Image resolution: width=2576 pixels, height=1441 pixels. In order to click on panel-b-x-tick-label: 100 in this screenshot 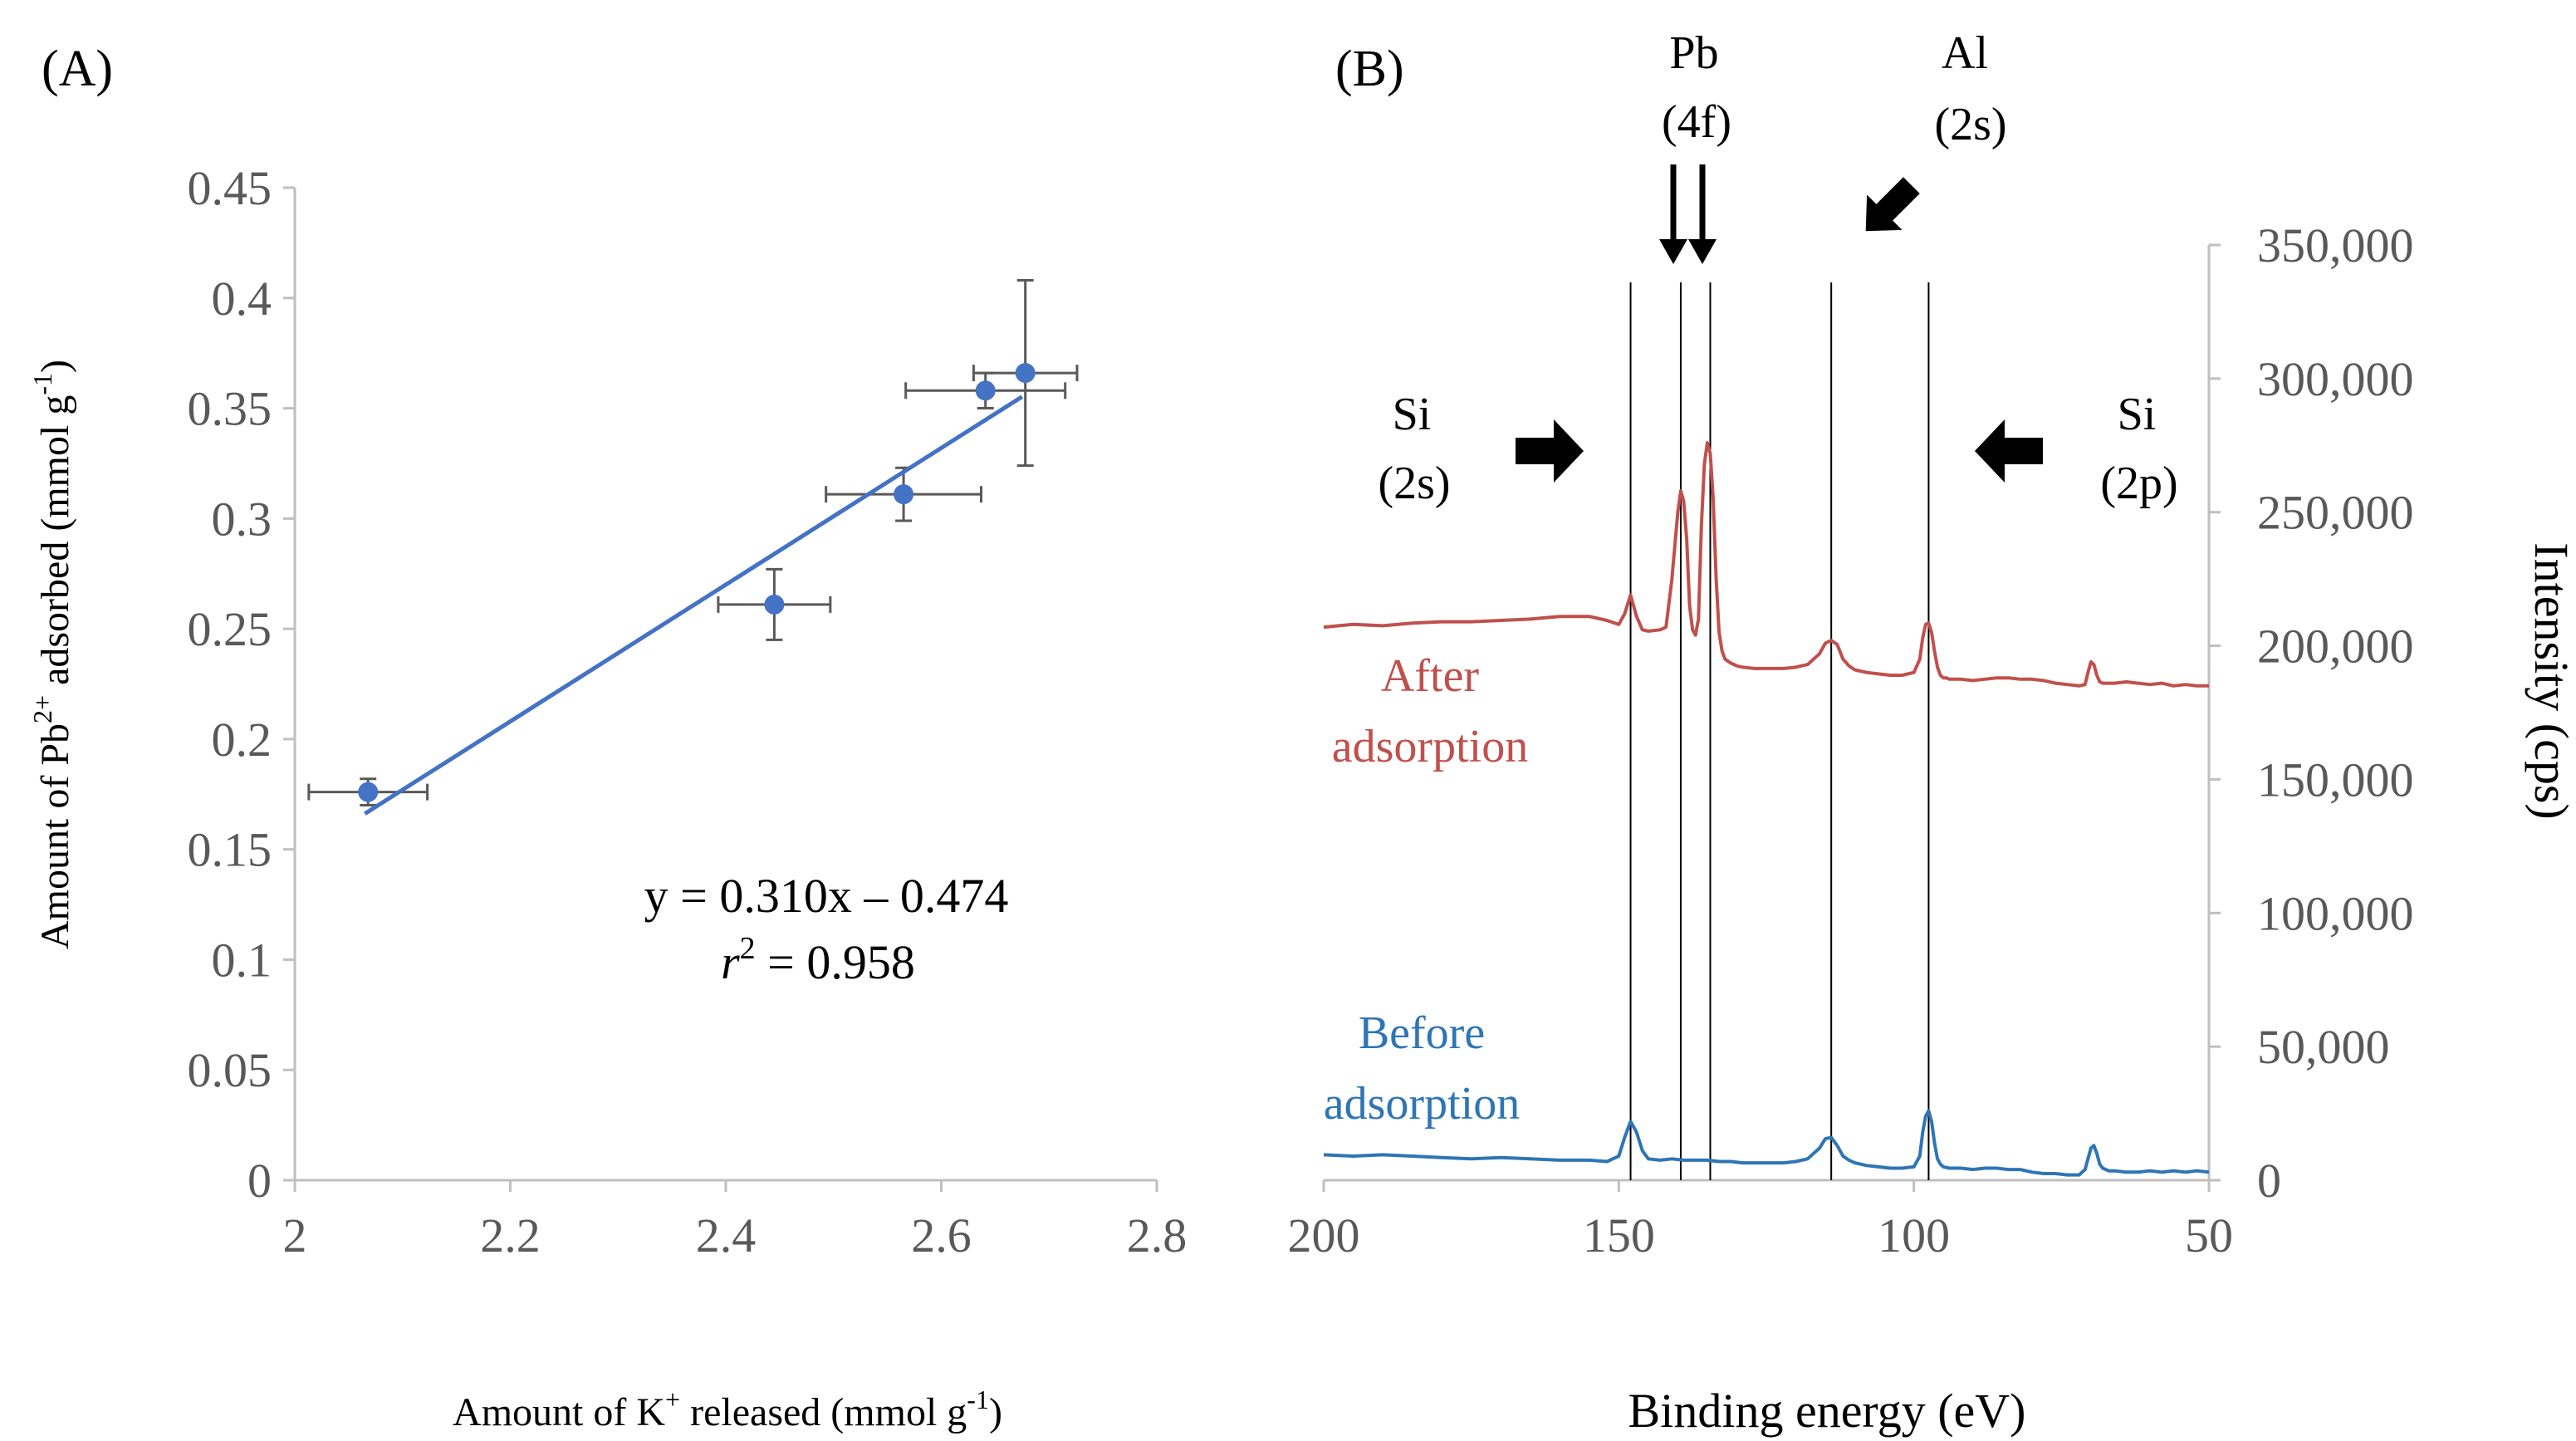, I will do `click(1914, 1235)`.